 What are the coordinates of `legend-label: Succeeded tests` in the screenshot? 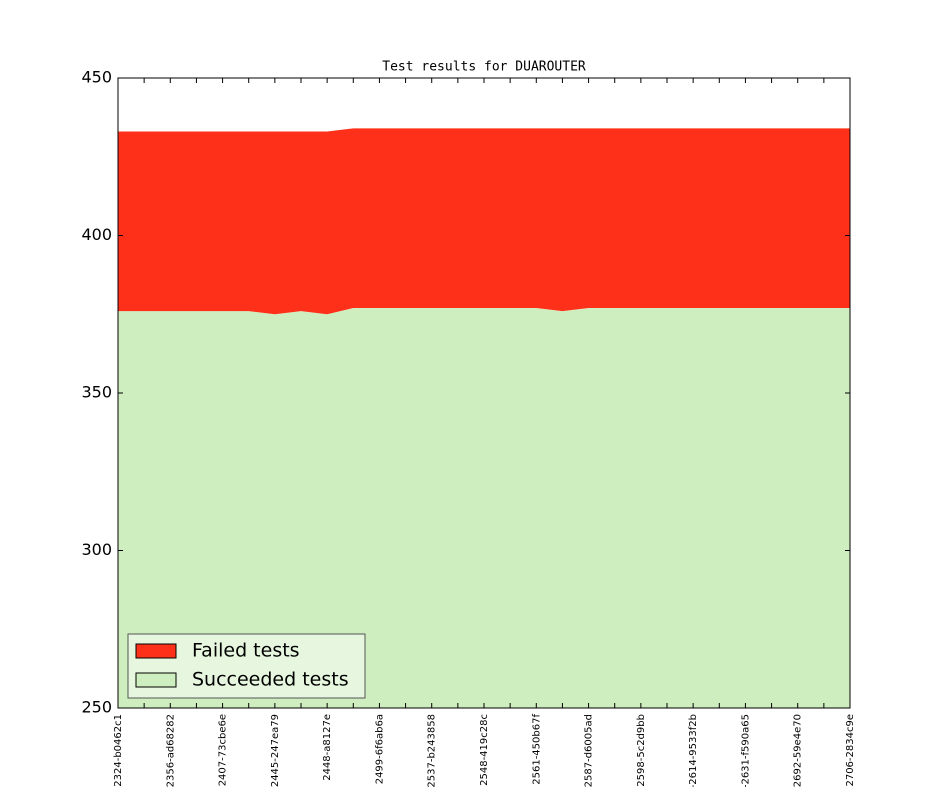 It's located at (270, 680).